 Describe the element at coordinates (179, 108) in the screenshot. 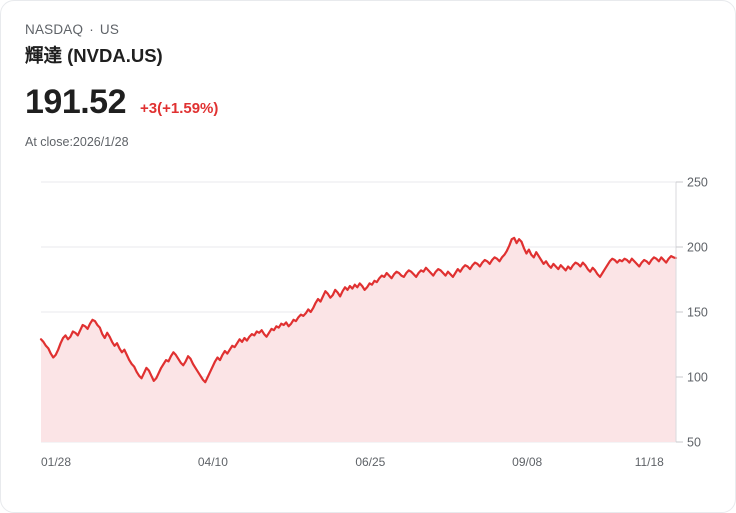

I see `price-change: +3(+1.59%)` at that location.